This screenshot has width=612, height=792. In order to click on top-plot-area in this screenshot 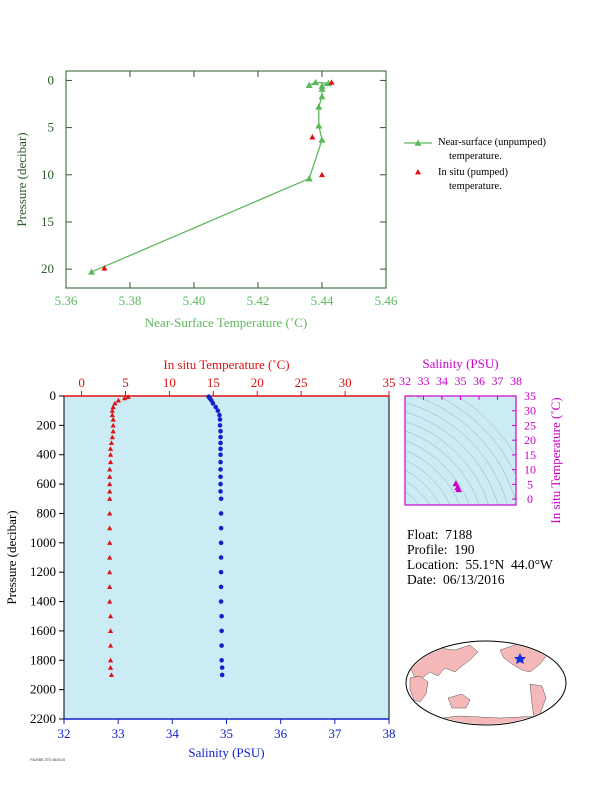, I will do `click(226, 179)`.